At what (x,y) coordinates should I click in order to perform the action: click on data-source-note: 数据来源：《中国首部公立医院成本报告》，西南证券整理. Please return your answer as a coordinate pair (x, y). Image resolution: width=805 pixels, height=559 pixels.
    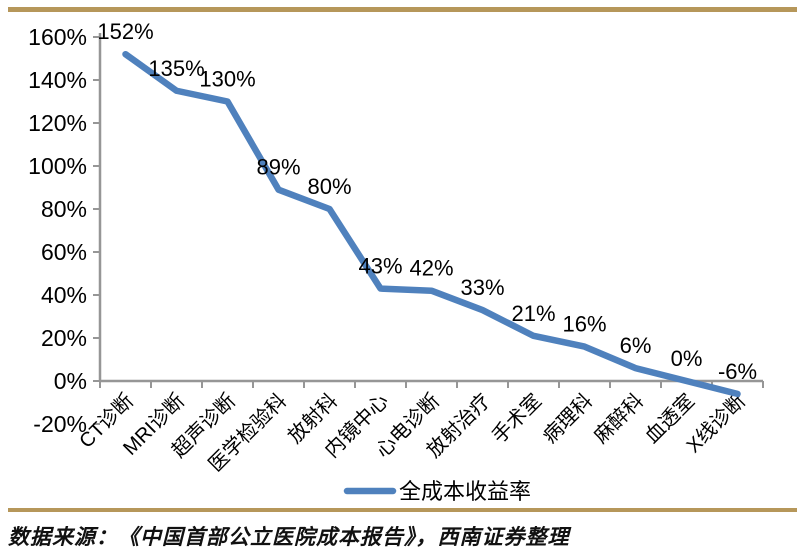
    Looking at the image, I should click on (289, 537).